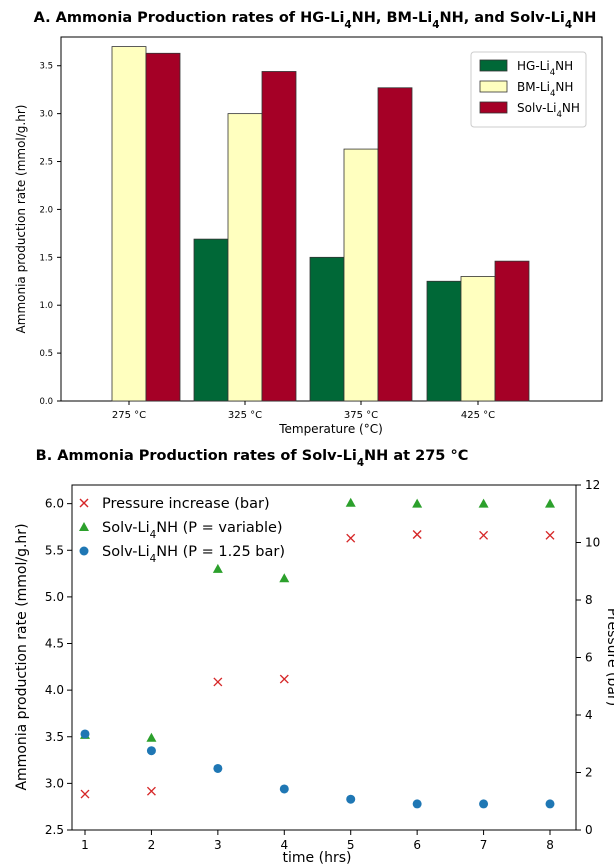 This screenshot has height=866, width=614. Describe the element at coordinates (152, 845) in the screenshot. I see `panel-b-x-tick-label: 2` at that location.